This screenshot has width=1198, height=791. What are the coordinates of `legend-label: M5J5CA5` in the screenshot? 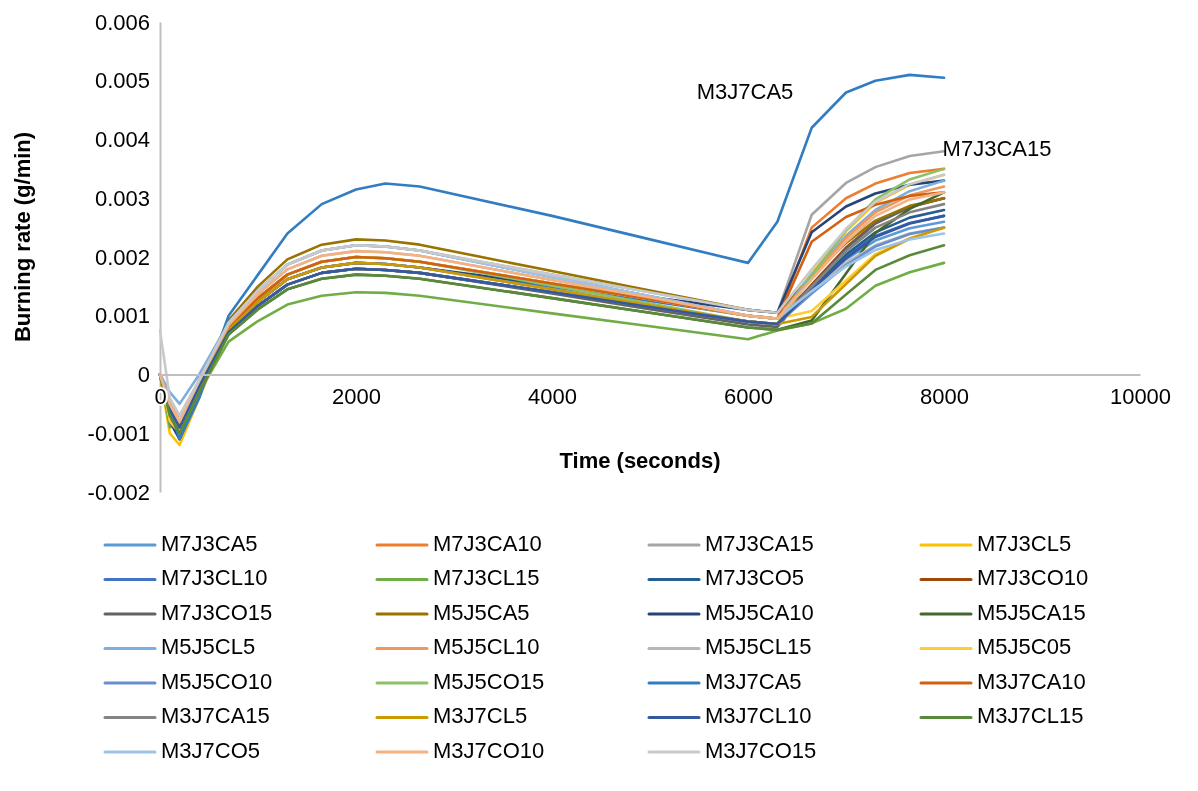 It's located at (481, 612).